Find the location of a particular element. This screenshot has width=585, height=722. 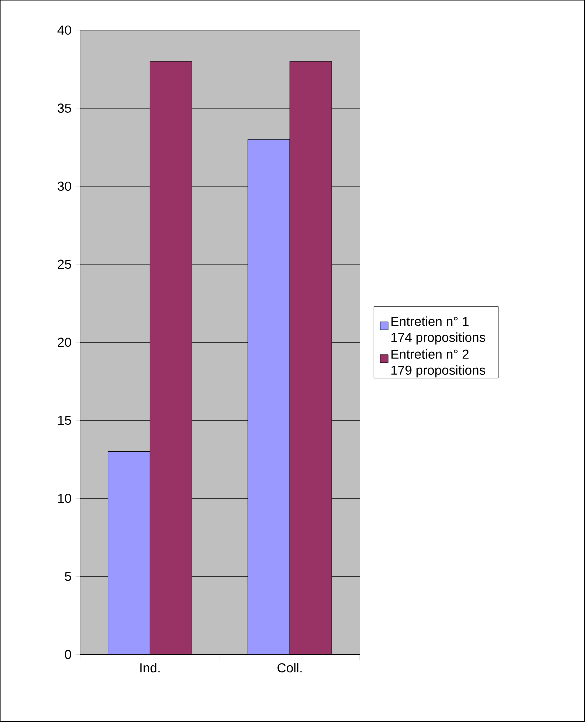

y-tick-label: 40 is located at coordinates (65, 30).